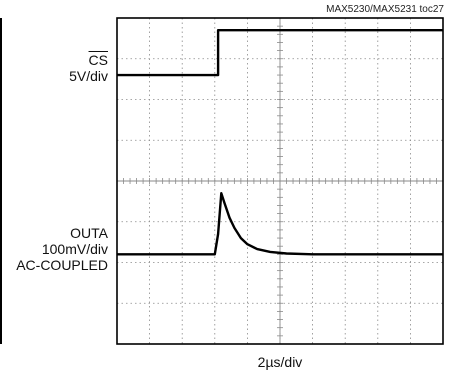 The image size is (452, 379). I want to click on cs-channel-label: CS, so click(98, 60).